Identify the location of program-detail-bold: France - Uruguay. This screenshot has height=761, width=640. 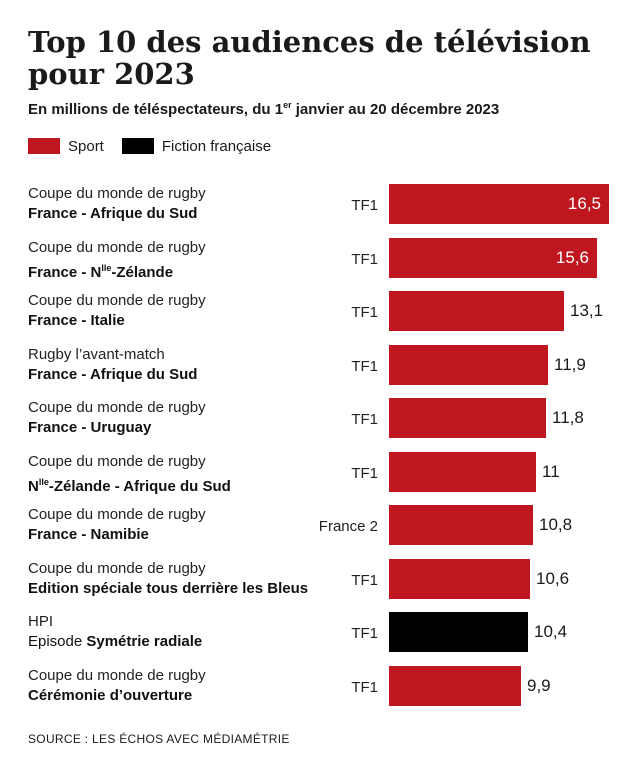
(90, 427).